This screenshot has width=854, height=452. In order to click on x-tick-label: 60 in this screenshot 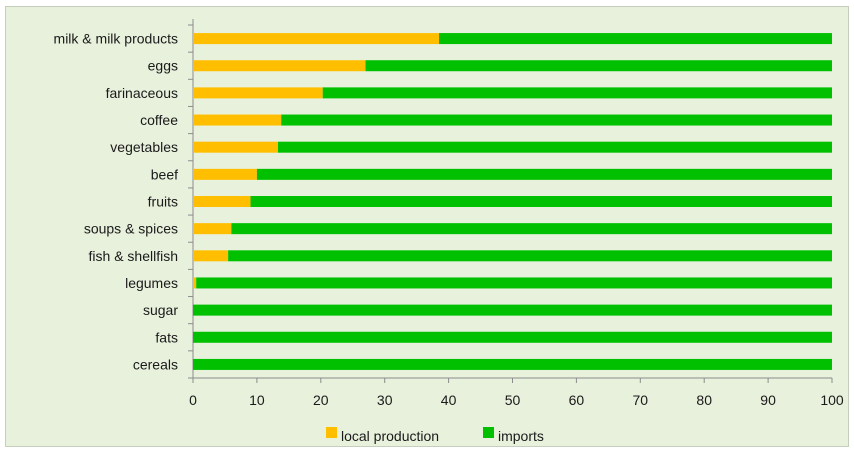, I will do `click(577, 400)`.